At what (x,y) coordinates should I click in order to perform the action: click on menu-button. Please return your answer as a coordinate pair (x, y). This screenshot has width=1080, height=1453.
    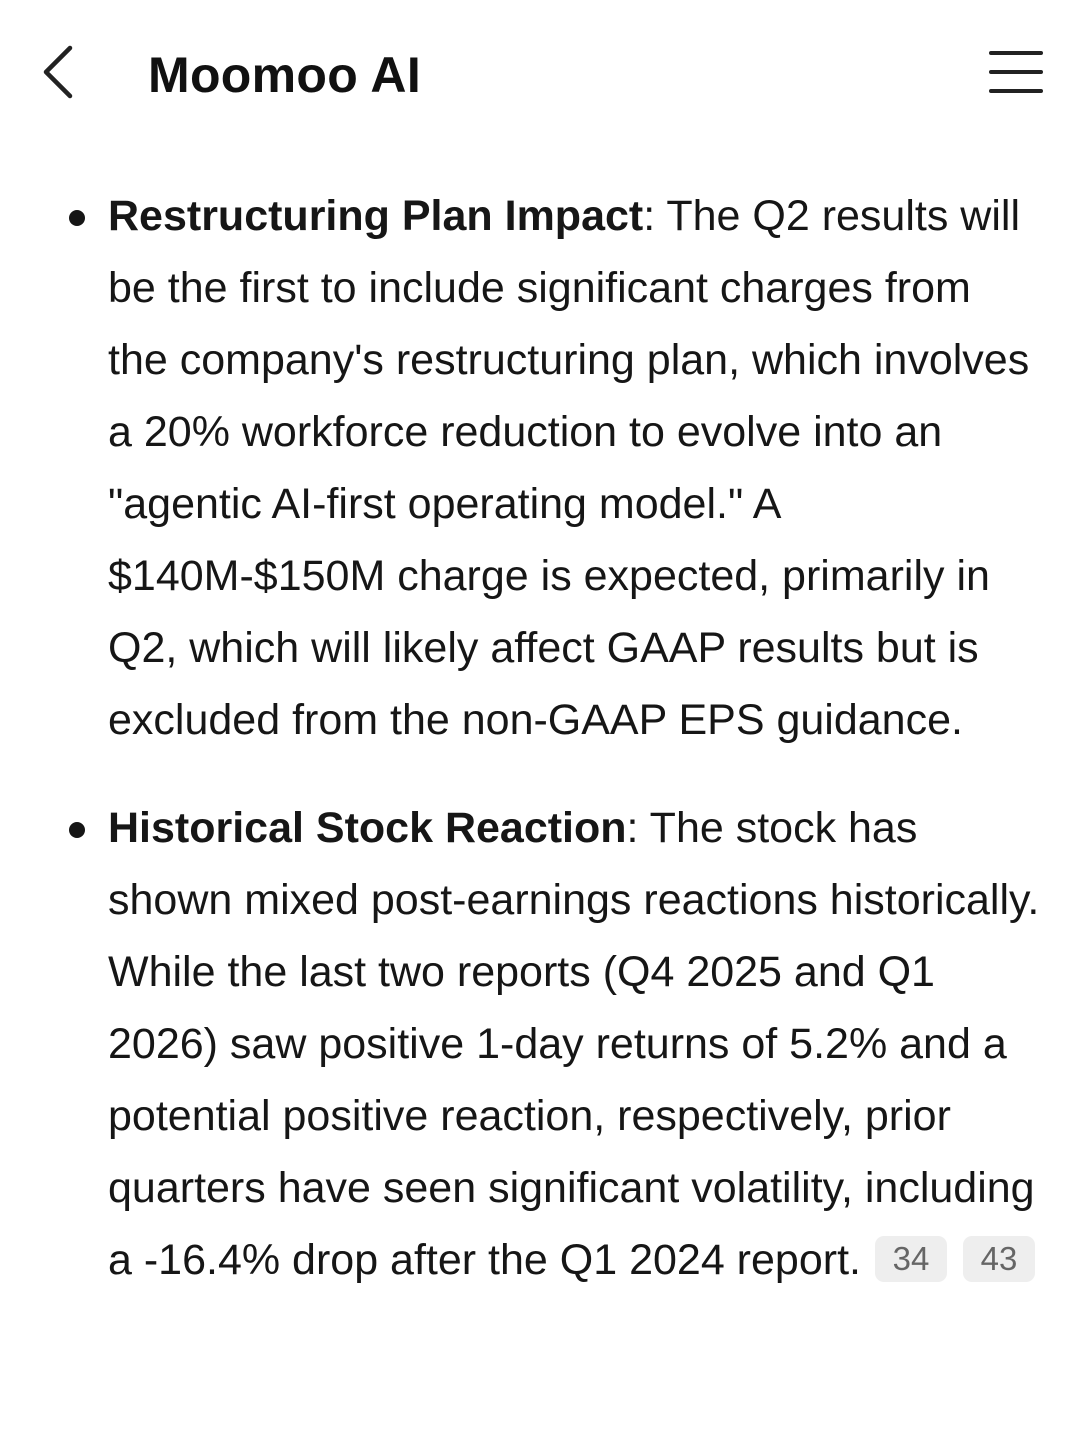
    Looking at the image, I should click on (1016, 72).